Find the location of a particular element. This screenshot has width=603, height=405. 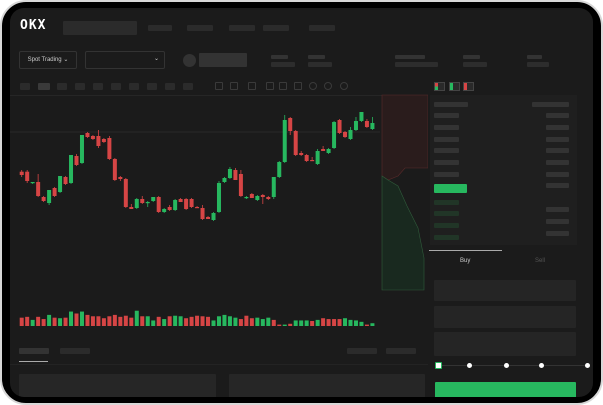

buy-tab-underline is located at coordinates (465, 250).